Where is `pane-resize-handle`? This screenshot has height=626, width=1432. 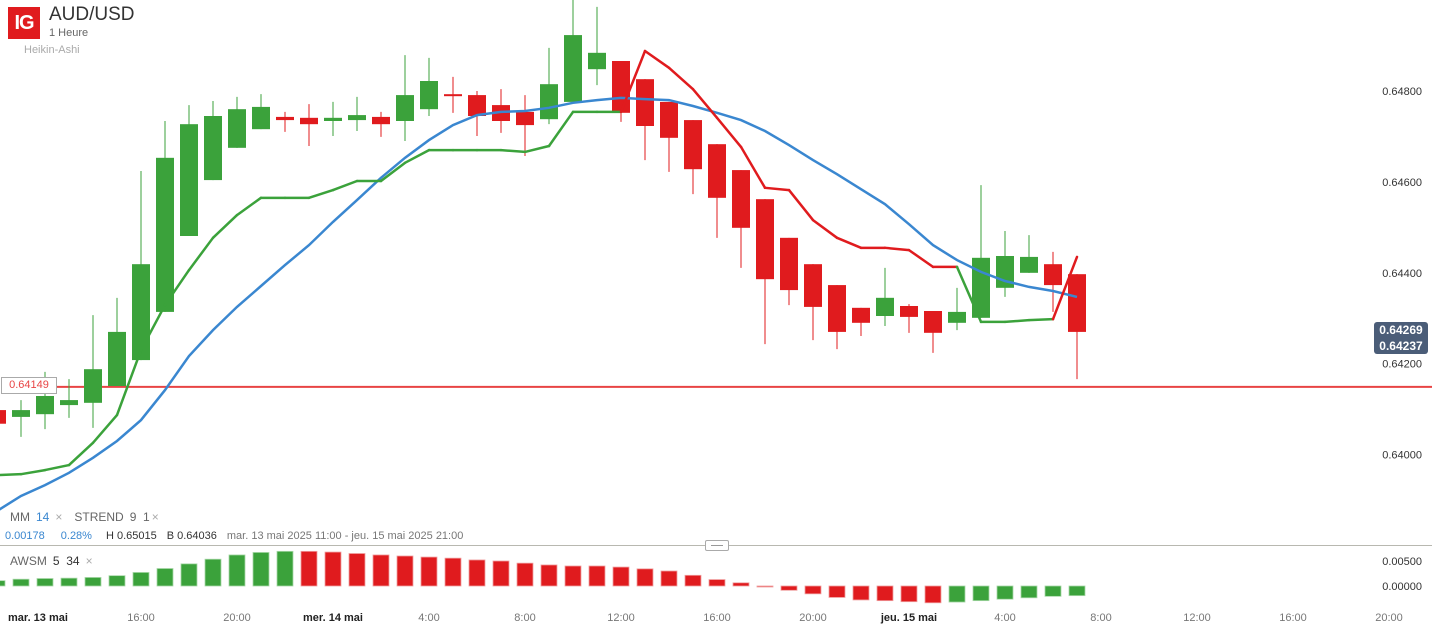 pane-resize-handle is located at coordinates (717, 545).